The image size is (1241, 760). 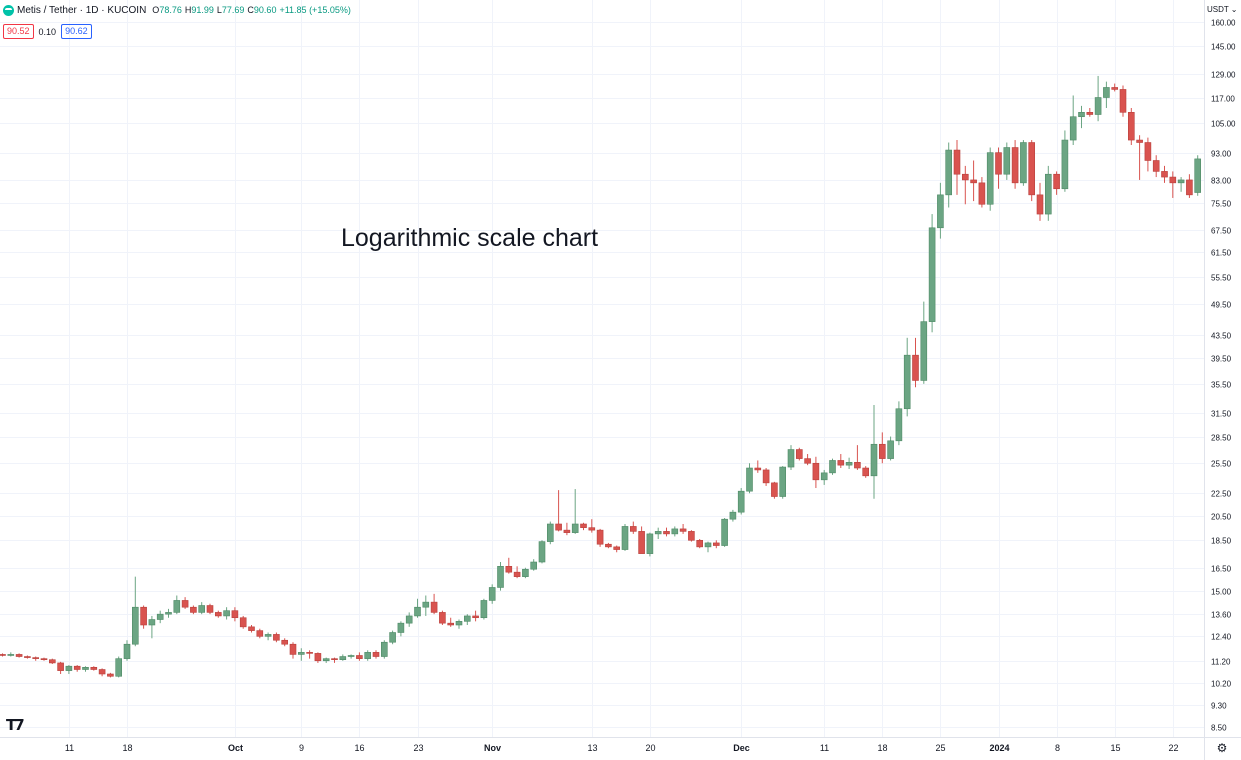 I want to click on y-tick-label: 35.50, so click(x=1221, y=385).